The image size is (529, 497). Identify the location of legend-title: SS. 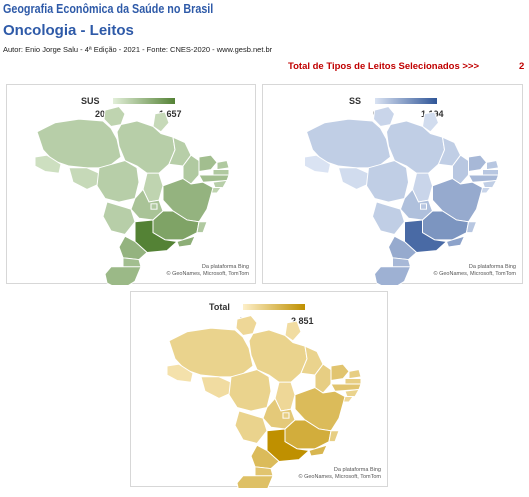
(355, 101).